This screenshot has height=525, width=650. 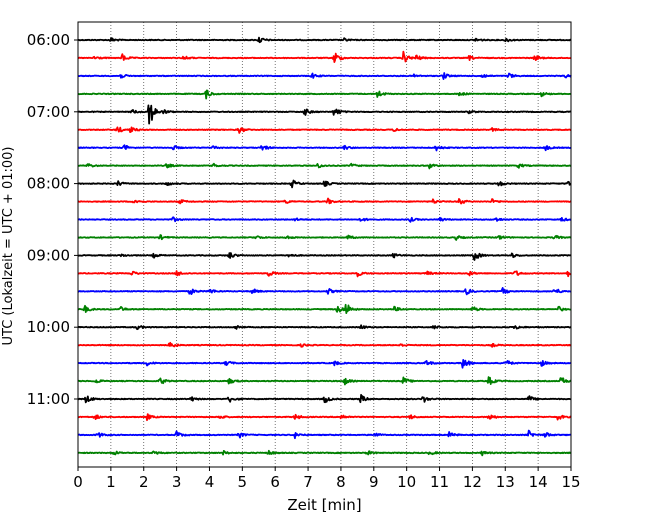 What do you see at coordinates (505, 482) in the screenshot?
I see `x-tick-label-13: 13` at bounding box center [505, 482].